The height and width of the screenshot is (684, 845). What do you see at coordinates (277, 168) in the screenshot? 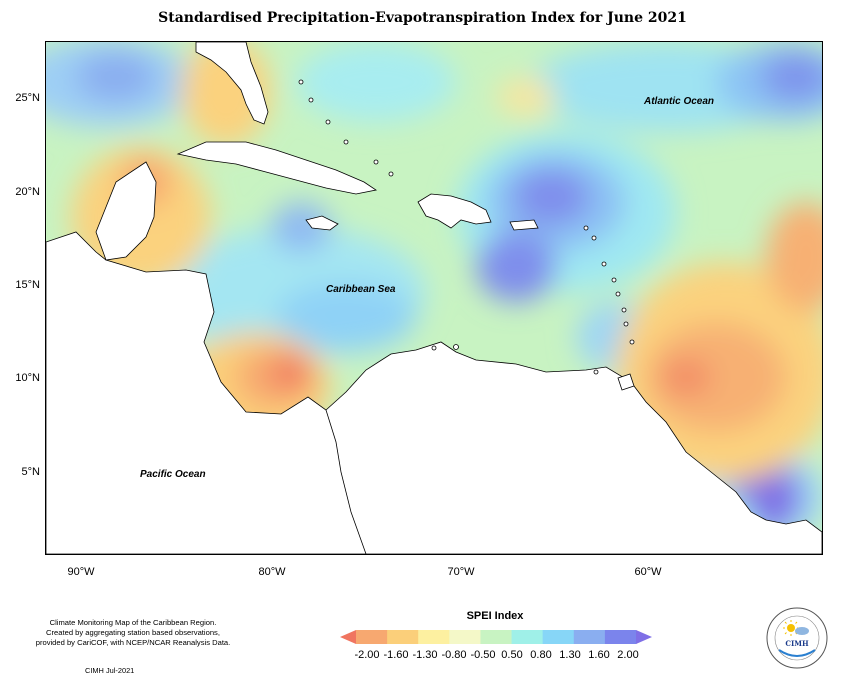
I see `cuba-land` at bounding box center [277, 168].